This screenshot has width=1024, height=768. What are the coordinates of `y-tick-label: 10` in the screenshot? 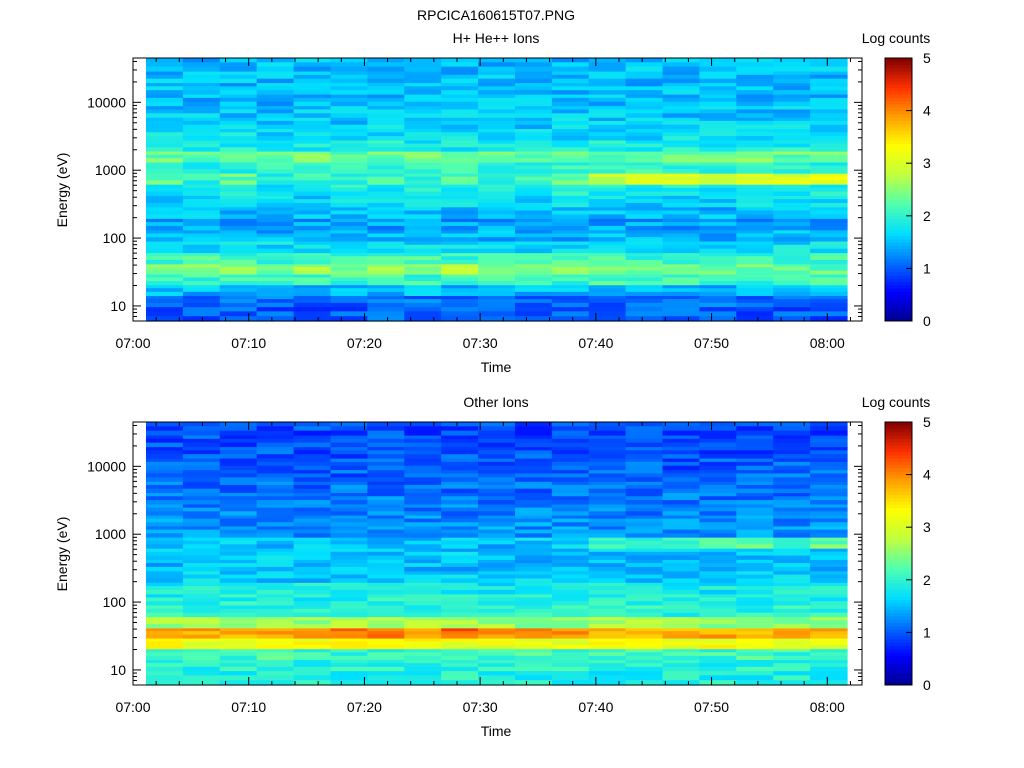 It's located at (118, 670).